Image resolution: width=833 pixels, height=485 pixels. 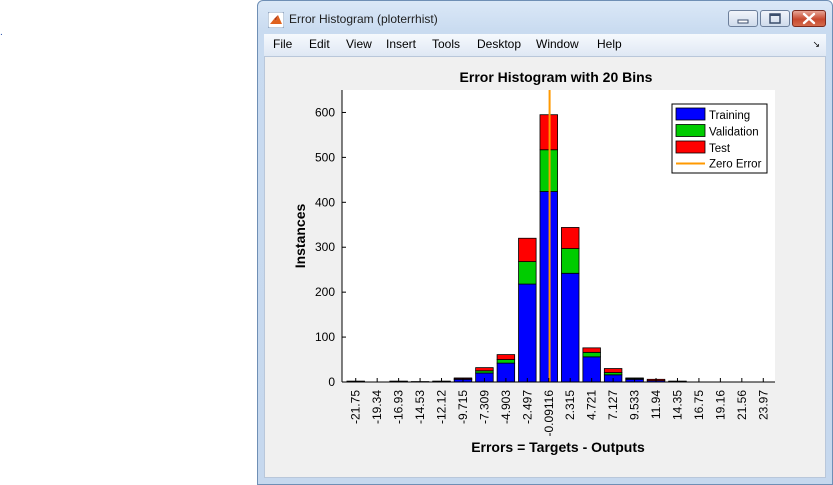 I want to click on minimize-icon, so click(x=743, y=21).